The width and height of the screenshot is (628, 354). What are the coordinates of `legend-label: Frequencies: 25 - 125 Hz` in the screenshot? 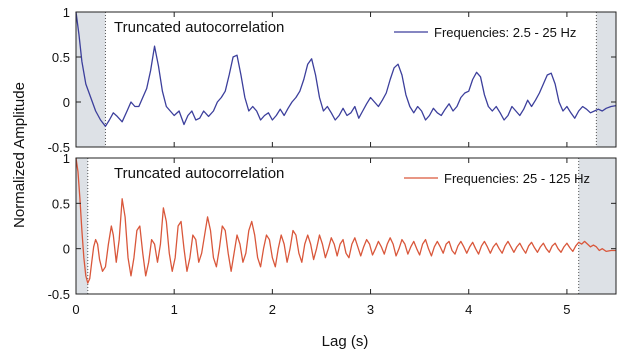 It's located at (517, 178).